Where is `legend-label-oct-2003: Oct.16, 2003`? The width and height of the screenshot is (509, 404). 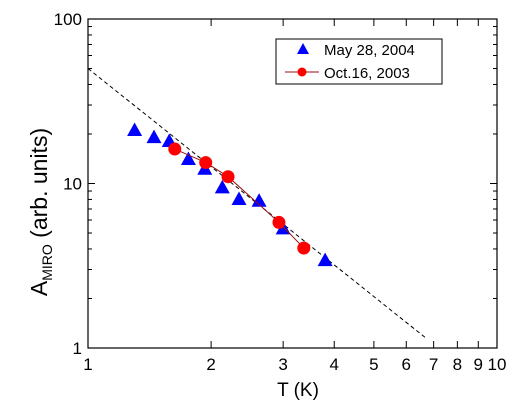 legend-label-oct-2003: Oct.16, 2003 is located at coordinates (367, 73).